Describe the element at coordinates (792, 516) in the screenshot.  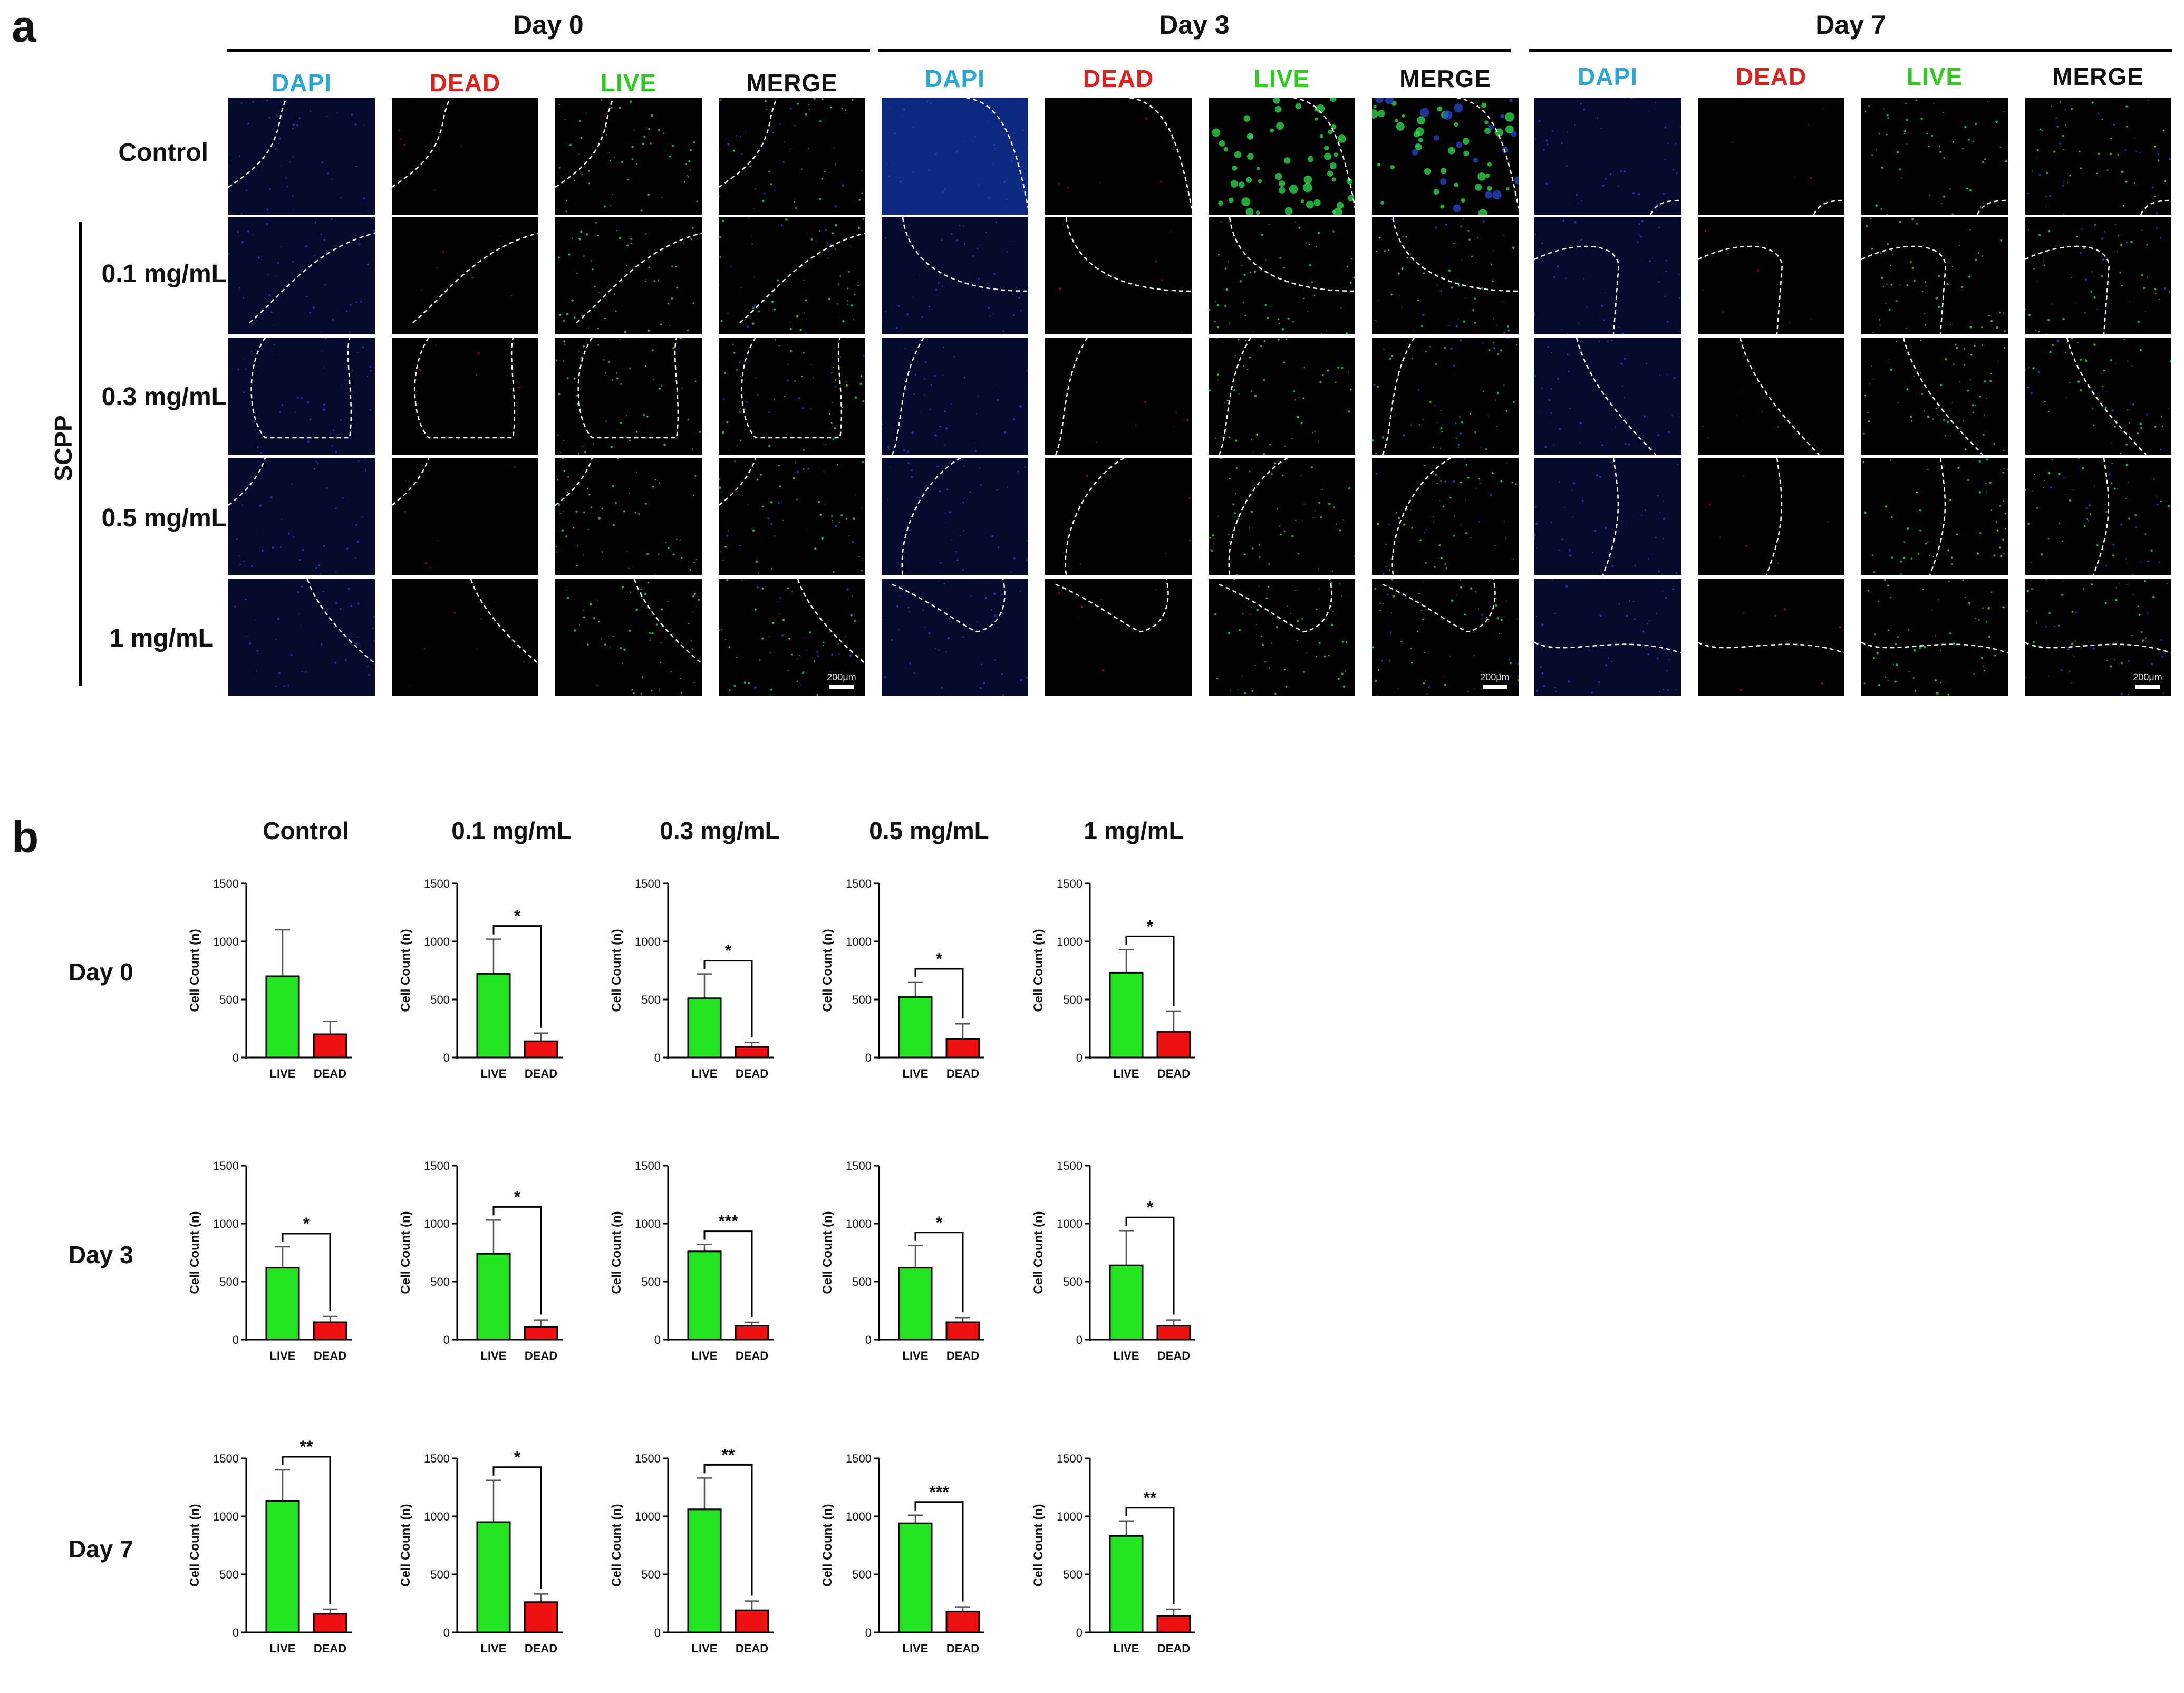
I see `micrograph-day-0-0-5-mg-ml-merge` at that location.